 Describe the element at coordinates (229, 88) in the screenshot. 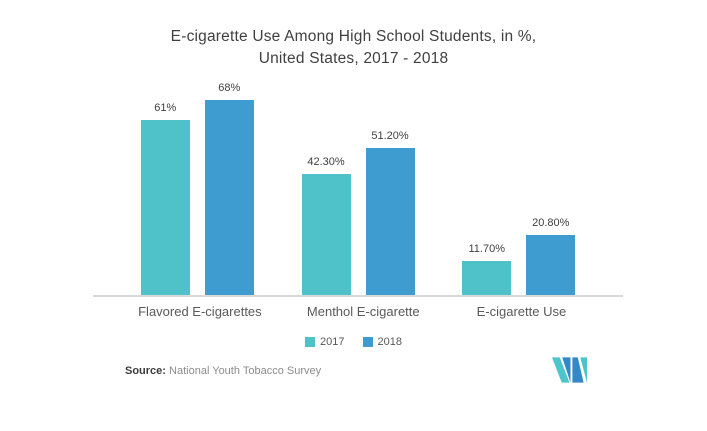

I see `bar-value-label-2018-1: 68%` at that location.